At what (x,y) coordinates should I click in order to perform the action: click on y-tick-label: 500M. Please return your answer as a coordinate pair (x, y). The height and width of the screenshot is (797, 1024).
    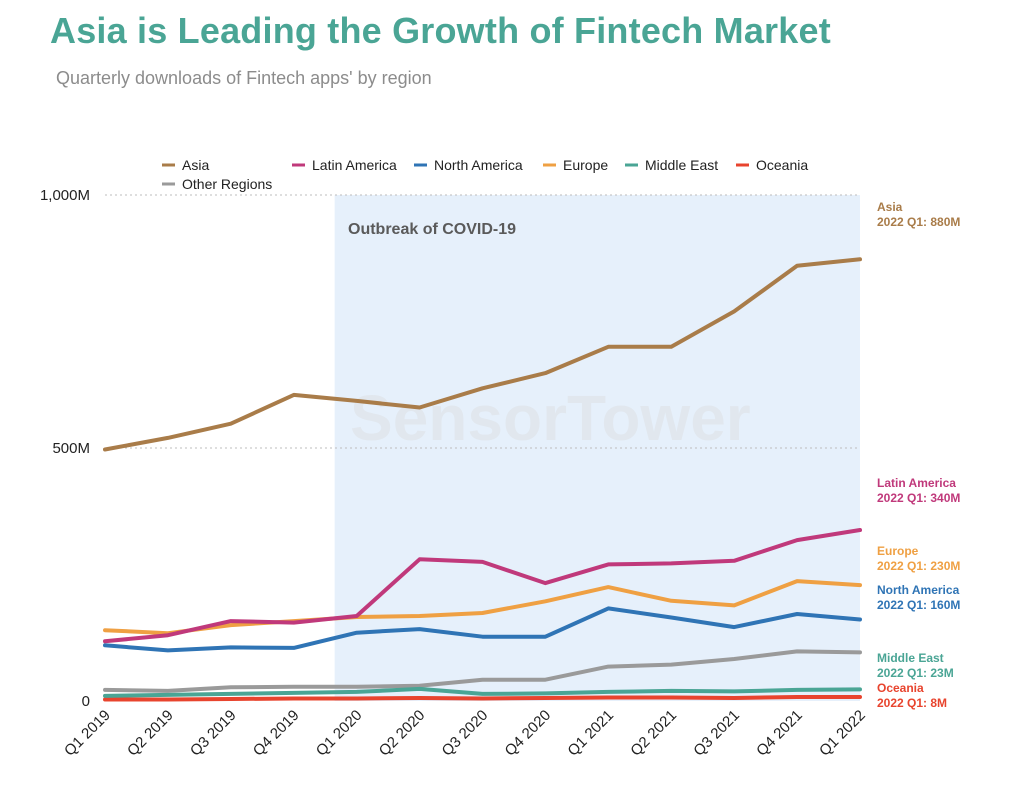
    Looking at the image, I should click on (71, 448).